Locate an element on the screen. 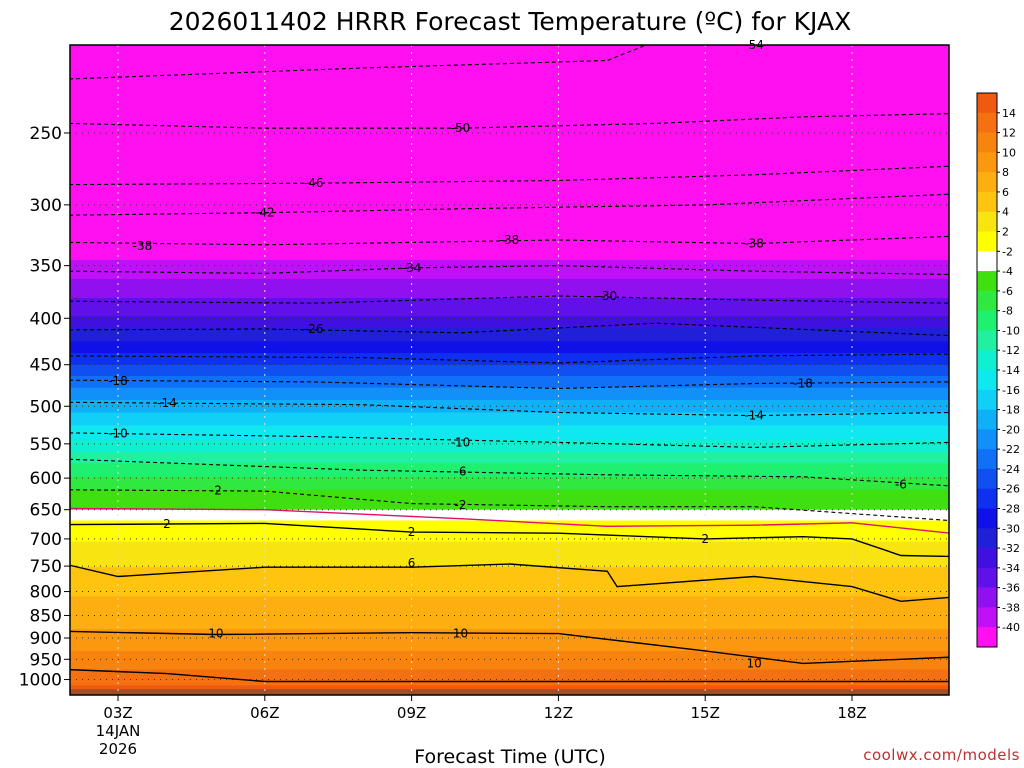 Image resolution: width=1024 pixels, height=768 pixels. x-tick-date: 14JAN is located at coordinates (118, 731).